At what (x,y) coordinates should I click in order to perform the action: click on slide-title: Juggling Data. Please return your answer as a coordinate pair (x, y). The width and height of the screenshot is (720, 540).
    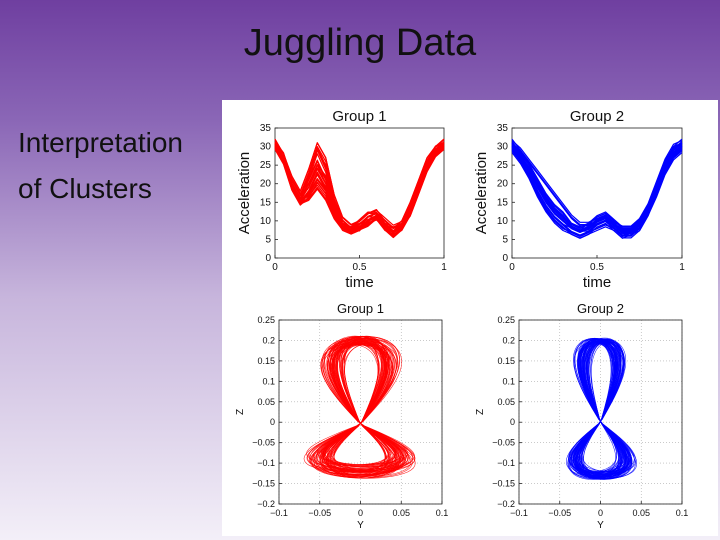
    Looking at the image, I should click on (360, 43).